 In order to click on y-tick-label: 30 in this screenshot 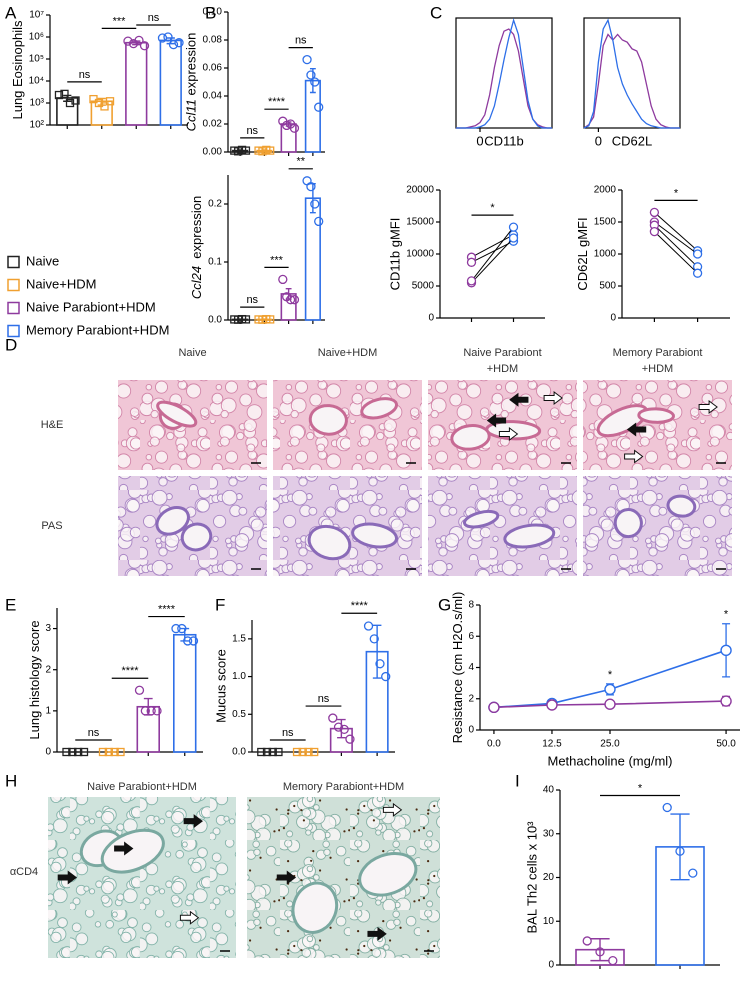, I will do `click(549, 833)`.